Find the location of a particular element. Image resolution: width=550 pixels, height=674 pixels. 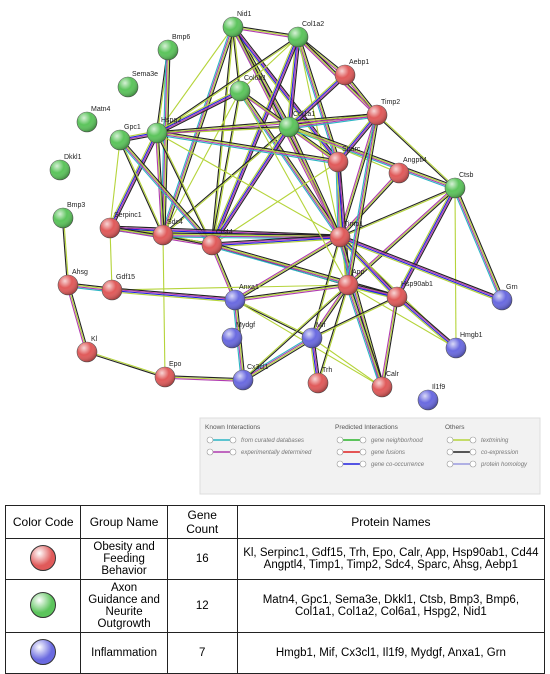

node-label: Hmgb1 is located at coordinates (471, 335).